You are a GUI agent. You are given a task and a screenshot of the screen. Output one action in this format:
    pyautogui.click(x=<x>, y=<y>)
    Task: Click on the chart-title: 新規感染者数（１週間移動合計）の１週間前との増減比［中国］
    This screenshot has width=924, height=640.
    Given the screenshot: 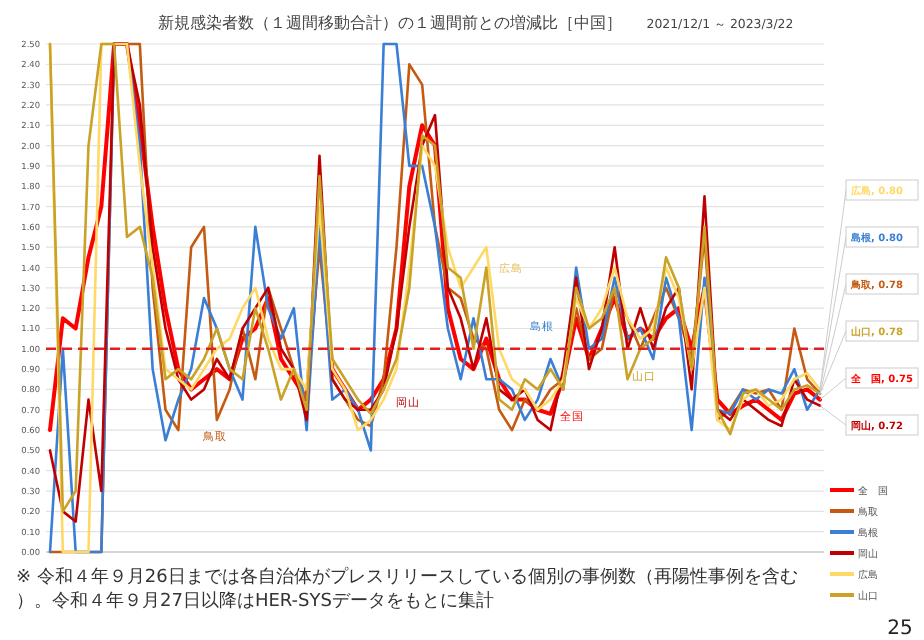 What is the action you would take?
    pyautogui.click(x=390, y=22)
    